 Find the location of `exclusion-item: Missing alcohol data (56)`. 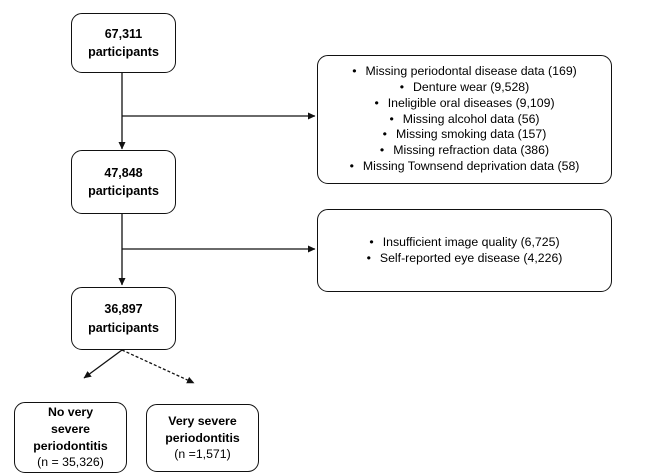

exclusion-item: Missing alcohol data (56) is located at coordinates (465, 120).